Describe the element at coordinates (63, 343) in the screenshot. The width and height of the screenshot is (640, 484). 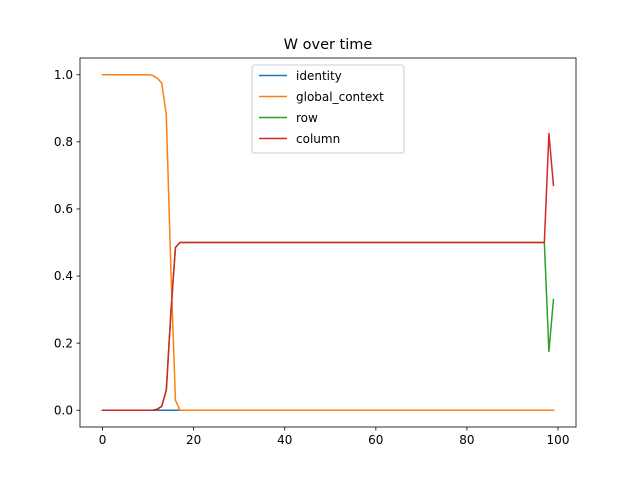
I see `y-tick-label: 0.2` at that location.